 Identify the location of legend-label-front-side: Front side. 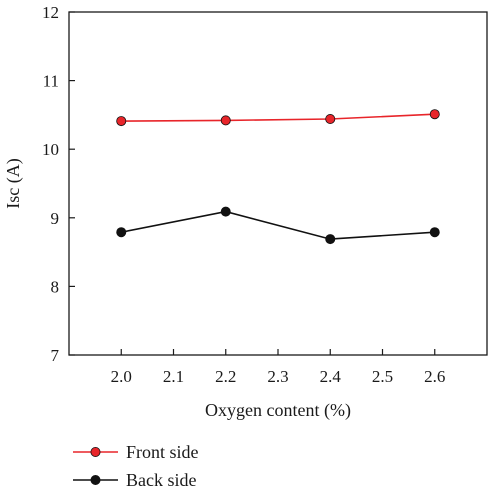
(162, 452).